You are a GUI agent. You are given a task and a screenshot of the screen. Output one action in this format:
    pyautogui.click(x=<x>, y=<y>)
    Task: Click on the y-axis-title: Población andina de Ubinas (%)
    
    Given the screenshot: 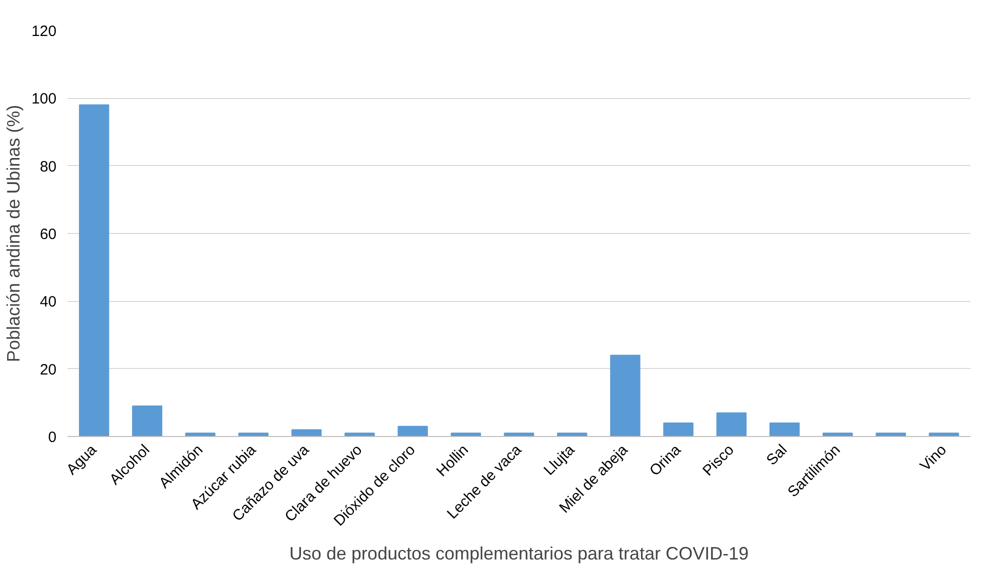 What is the action you would take?
    pyautogui.click(x=13, y=233)
    